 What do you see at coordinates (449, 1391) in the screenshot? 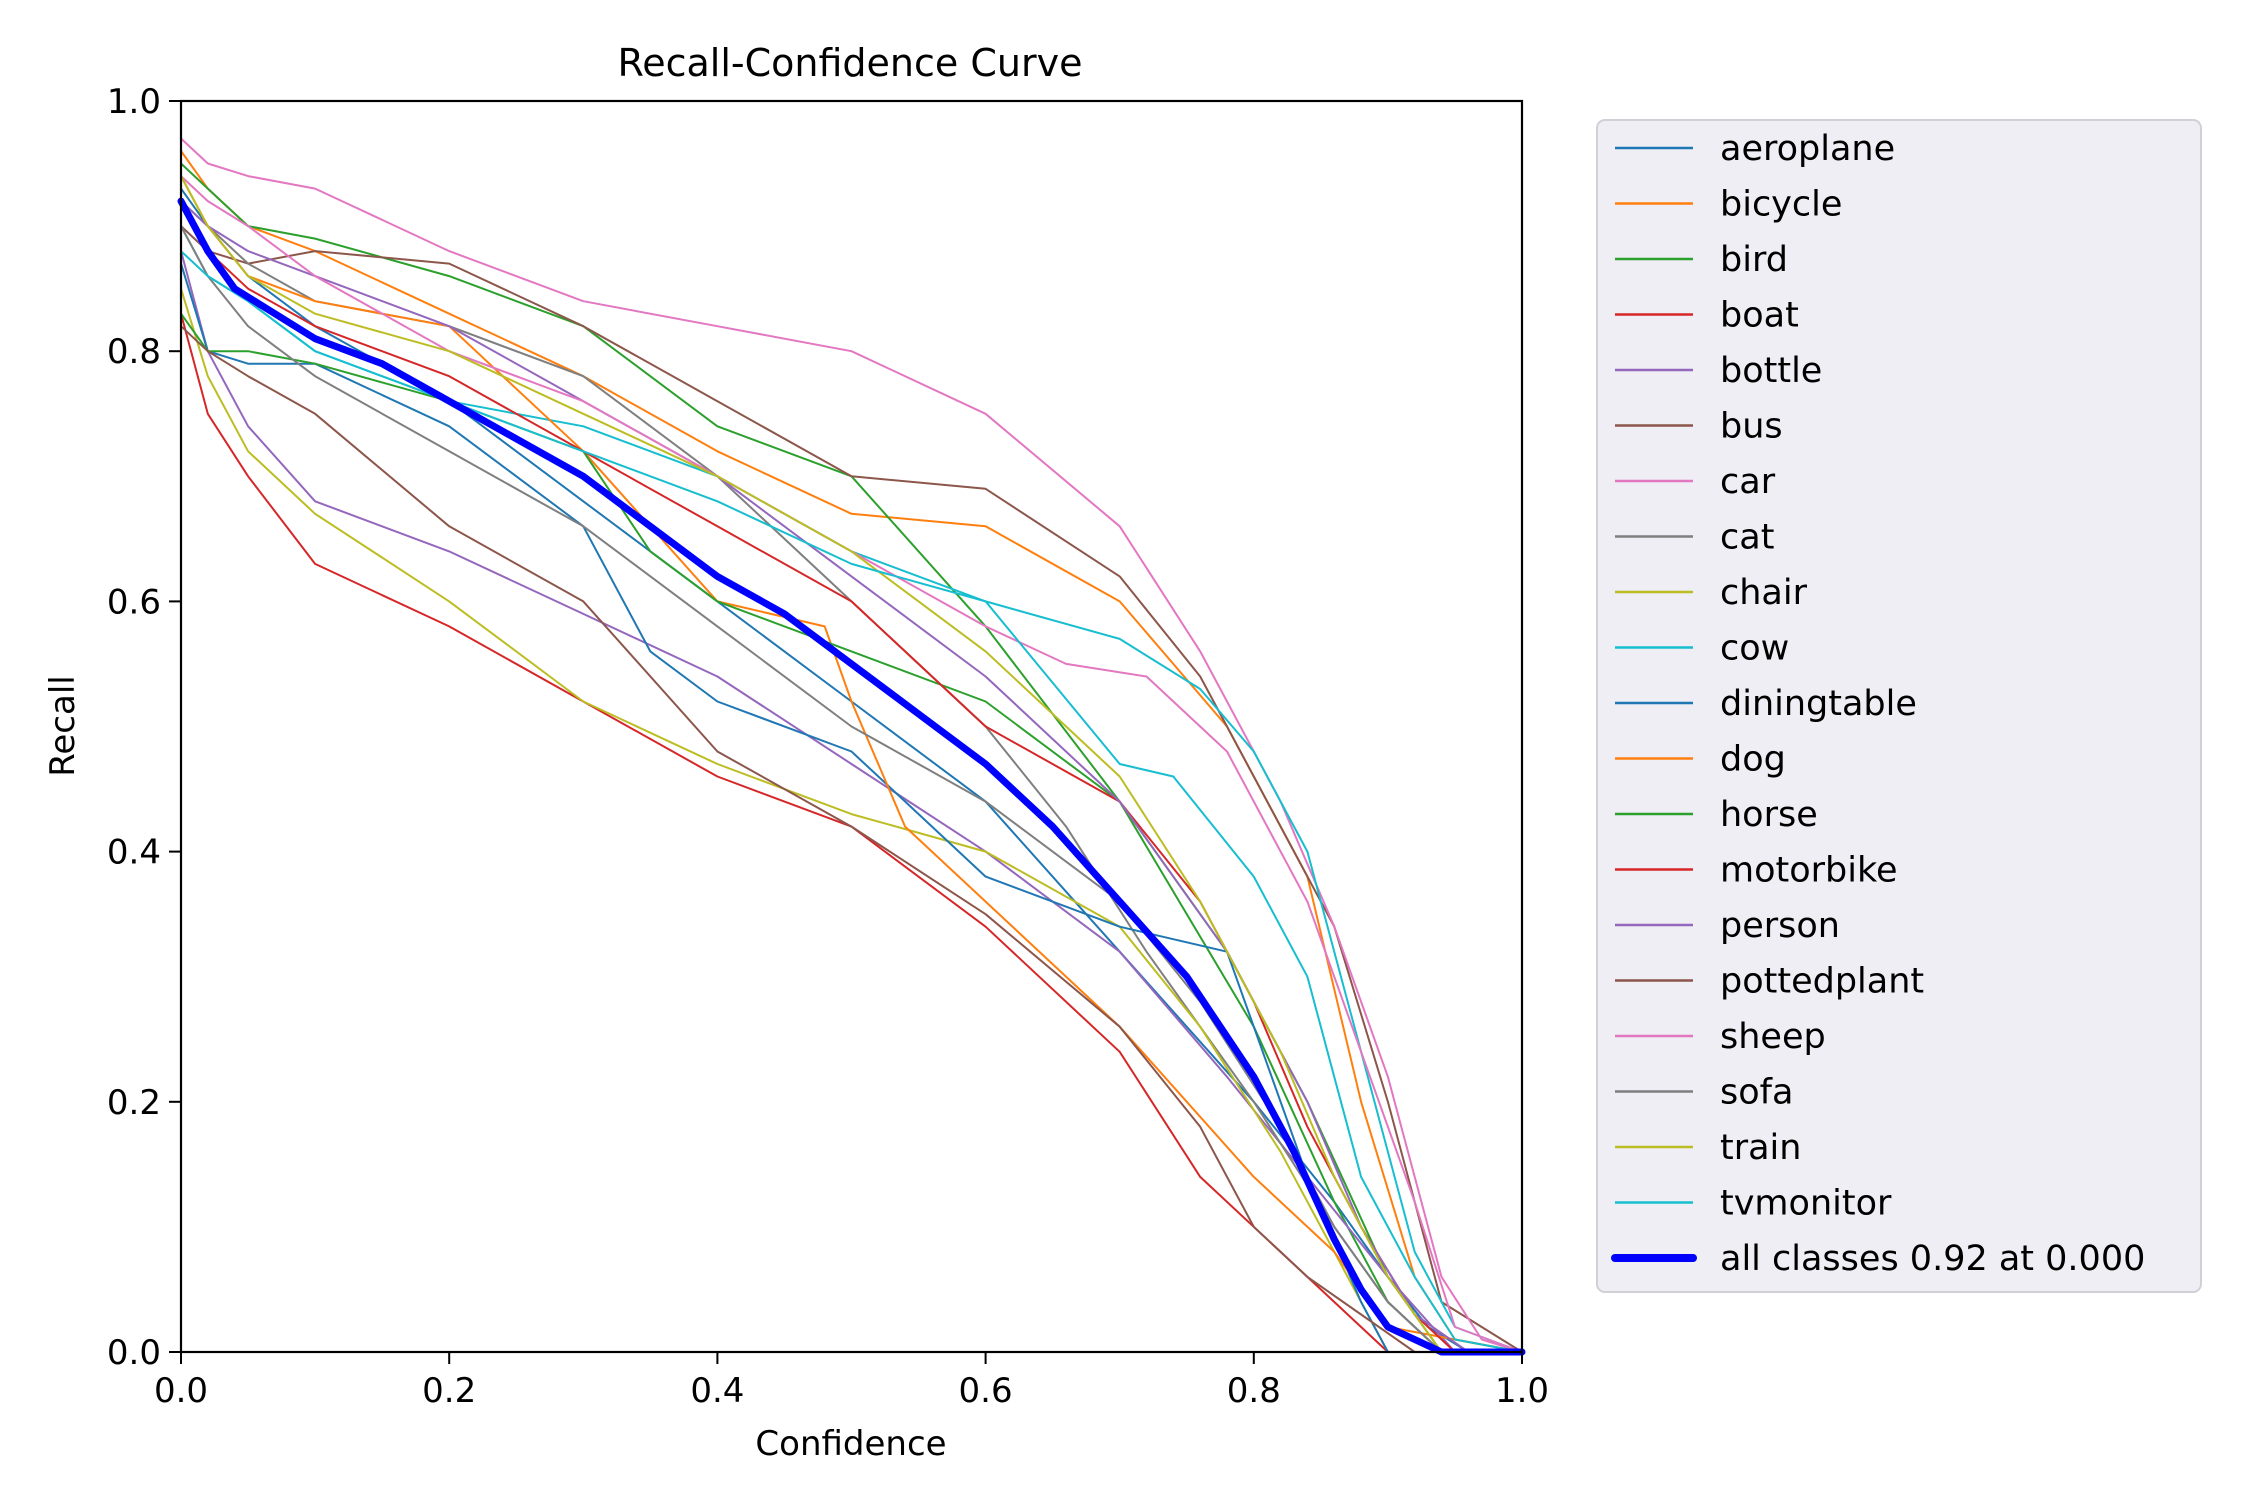
I see `x-tick-label-1: 0.2` at bounding box center [449, 1391].